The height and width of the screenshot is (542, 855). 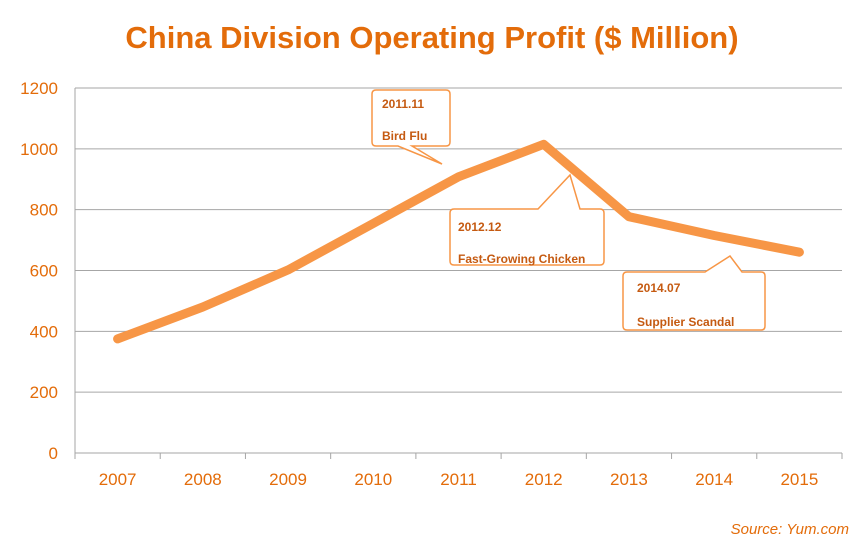 I want to click on y-axis-ticks: 0 200 400 600 800 1000 1200, so click(x=39, y=271).